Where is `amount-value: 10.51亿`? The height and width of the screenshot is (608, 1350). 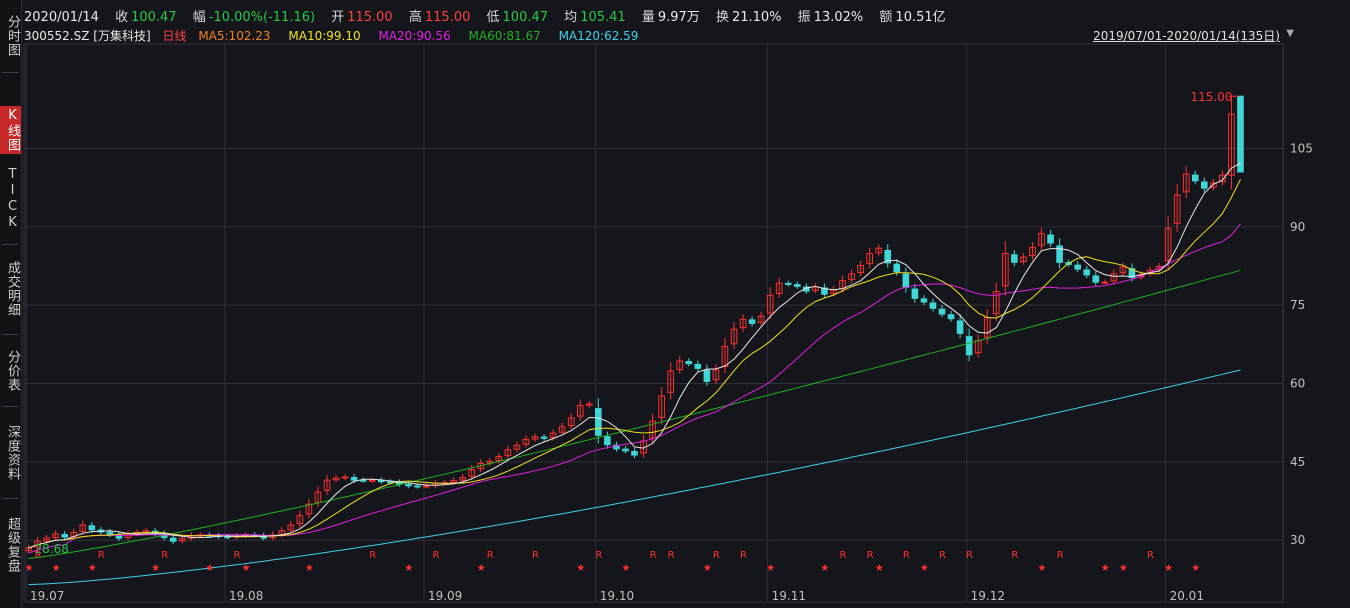 amount-value: 10.51亿 is located at coordinates (920, 17).